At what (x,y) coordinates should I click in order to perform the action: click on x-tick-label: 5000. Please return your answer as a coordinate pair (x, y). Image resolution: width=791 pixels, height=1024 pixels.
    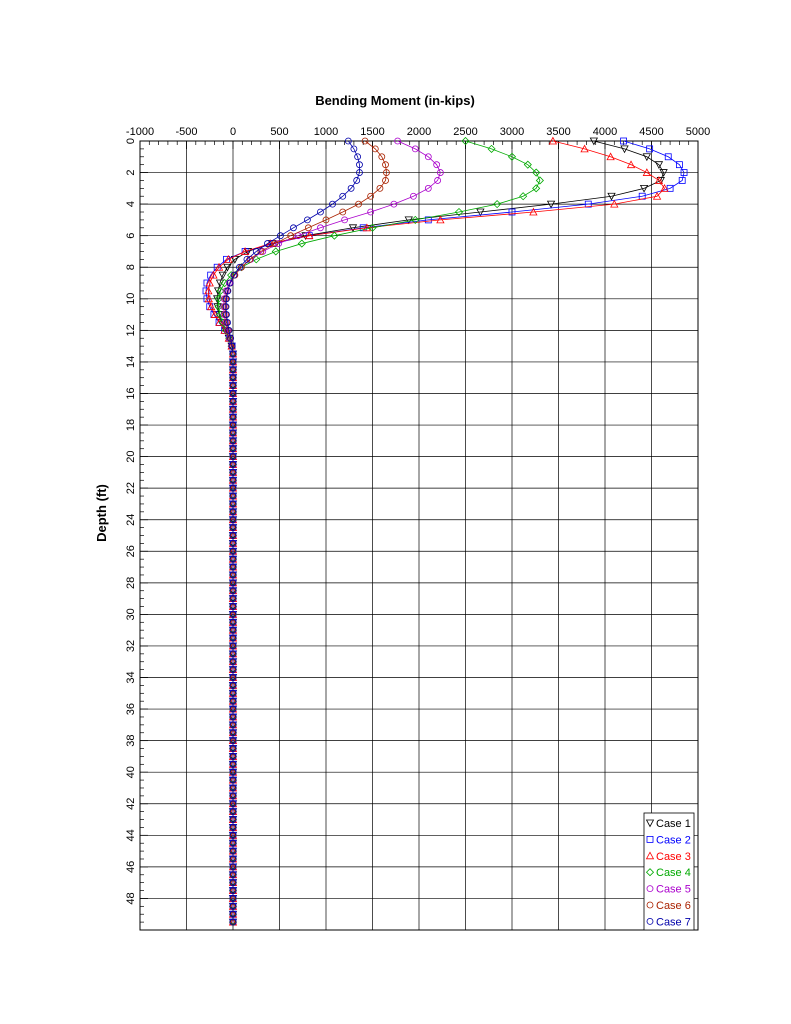
    Looking at the image, I should click on (698, 132).